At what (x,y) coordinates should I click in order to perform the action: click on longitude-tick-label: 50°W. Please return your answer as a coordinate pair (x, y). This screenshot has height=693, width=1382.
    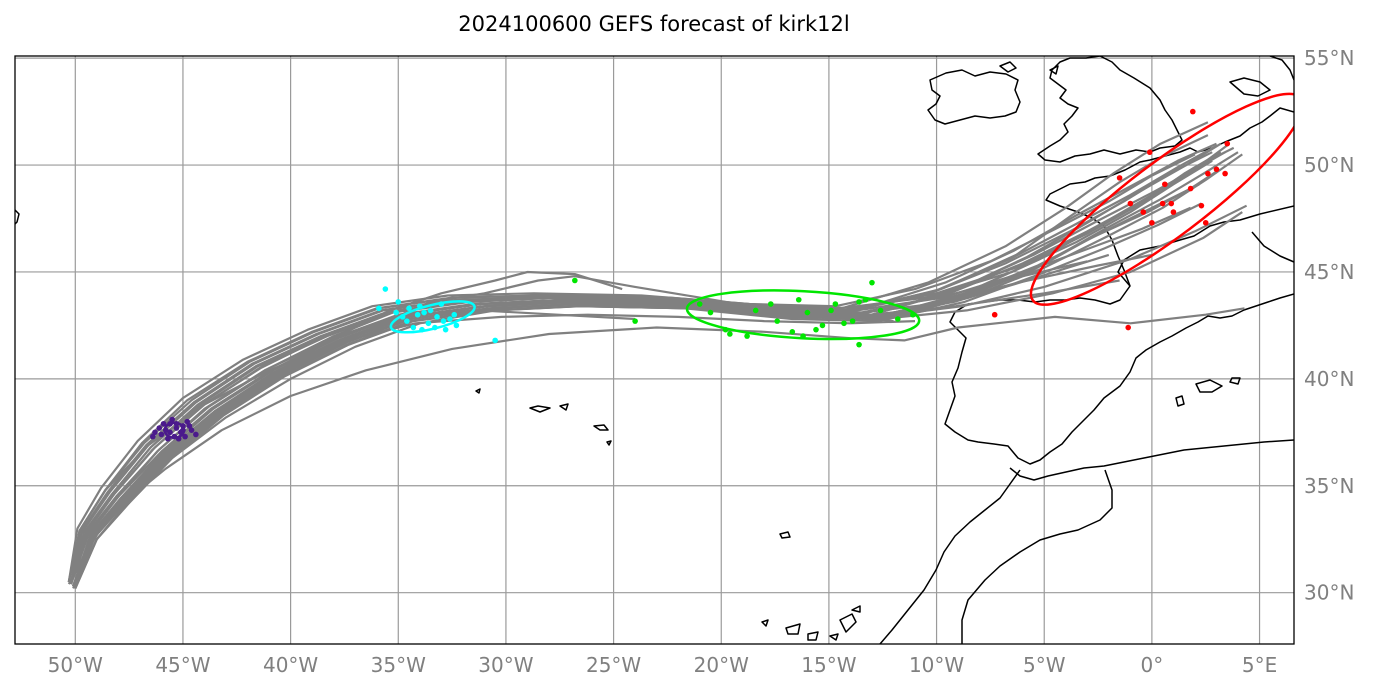
    Looking at the image, I should click on (75, 665).